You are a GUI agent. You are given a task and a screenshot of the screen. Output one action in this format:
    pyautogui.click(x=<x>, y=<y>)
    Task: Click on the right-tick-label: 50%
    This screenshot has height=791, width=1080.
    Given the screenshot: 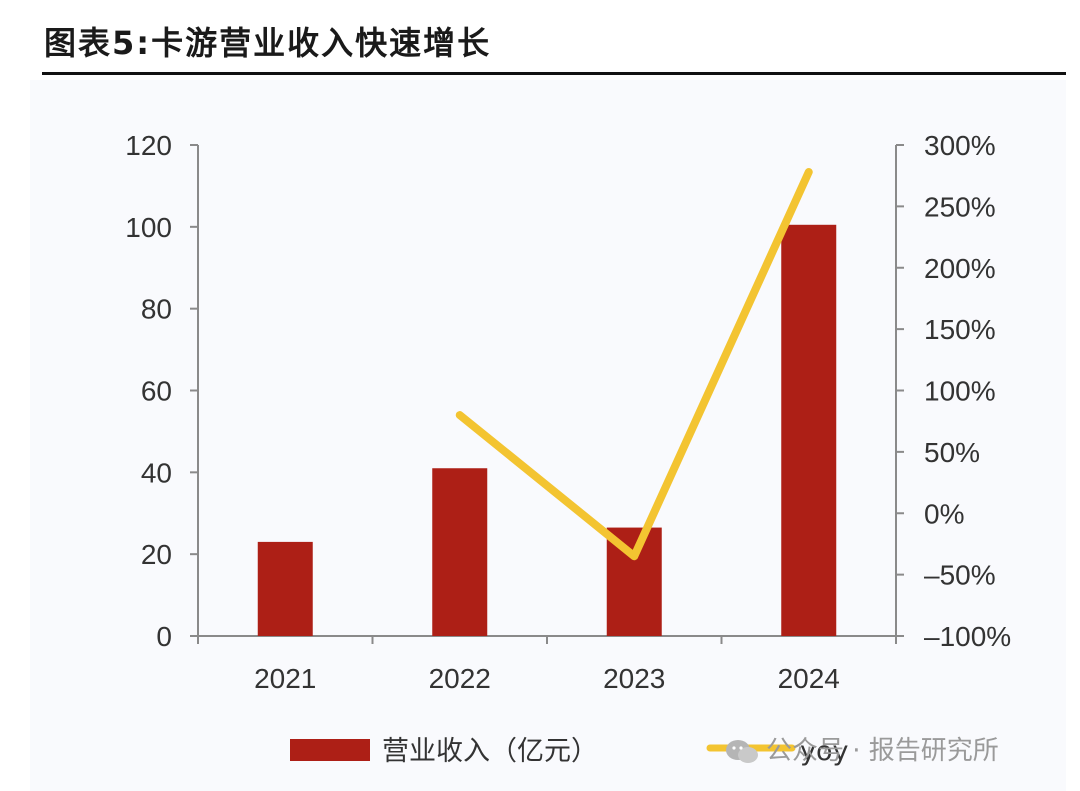 What is the action you would take?
    pyautogui.click(x=952, y=452)
    